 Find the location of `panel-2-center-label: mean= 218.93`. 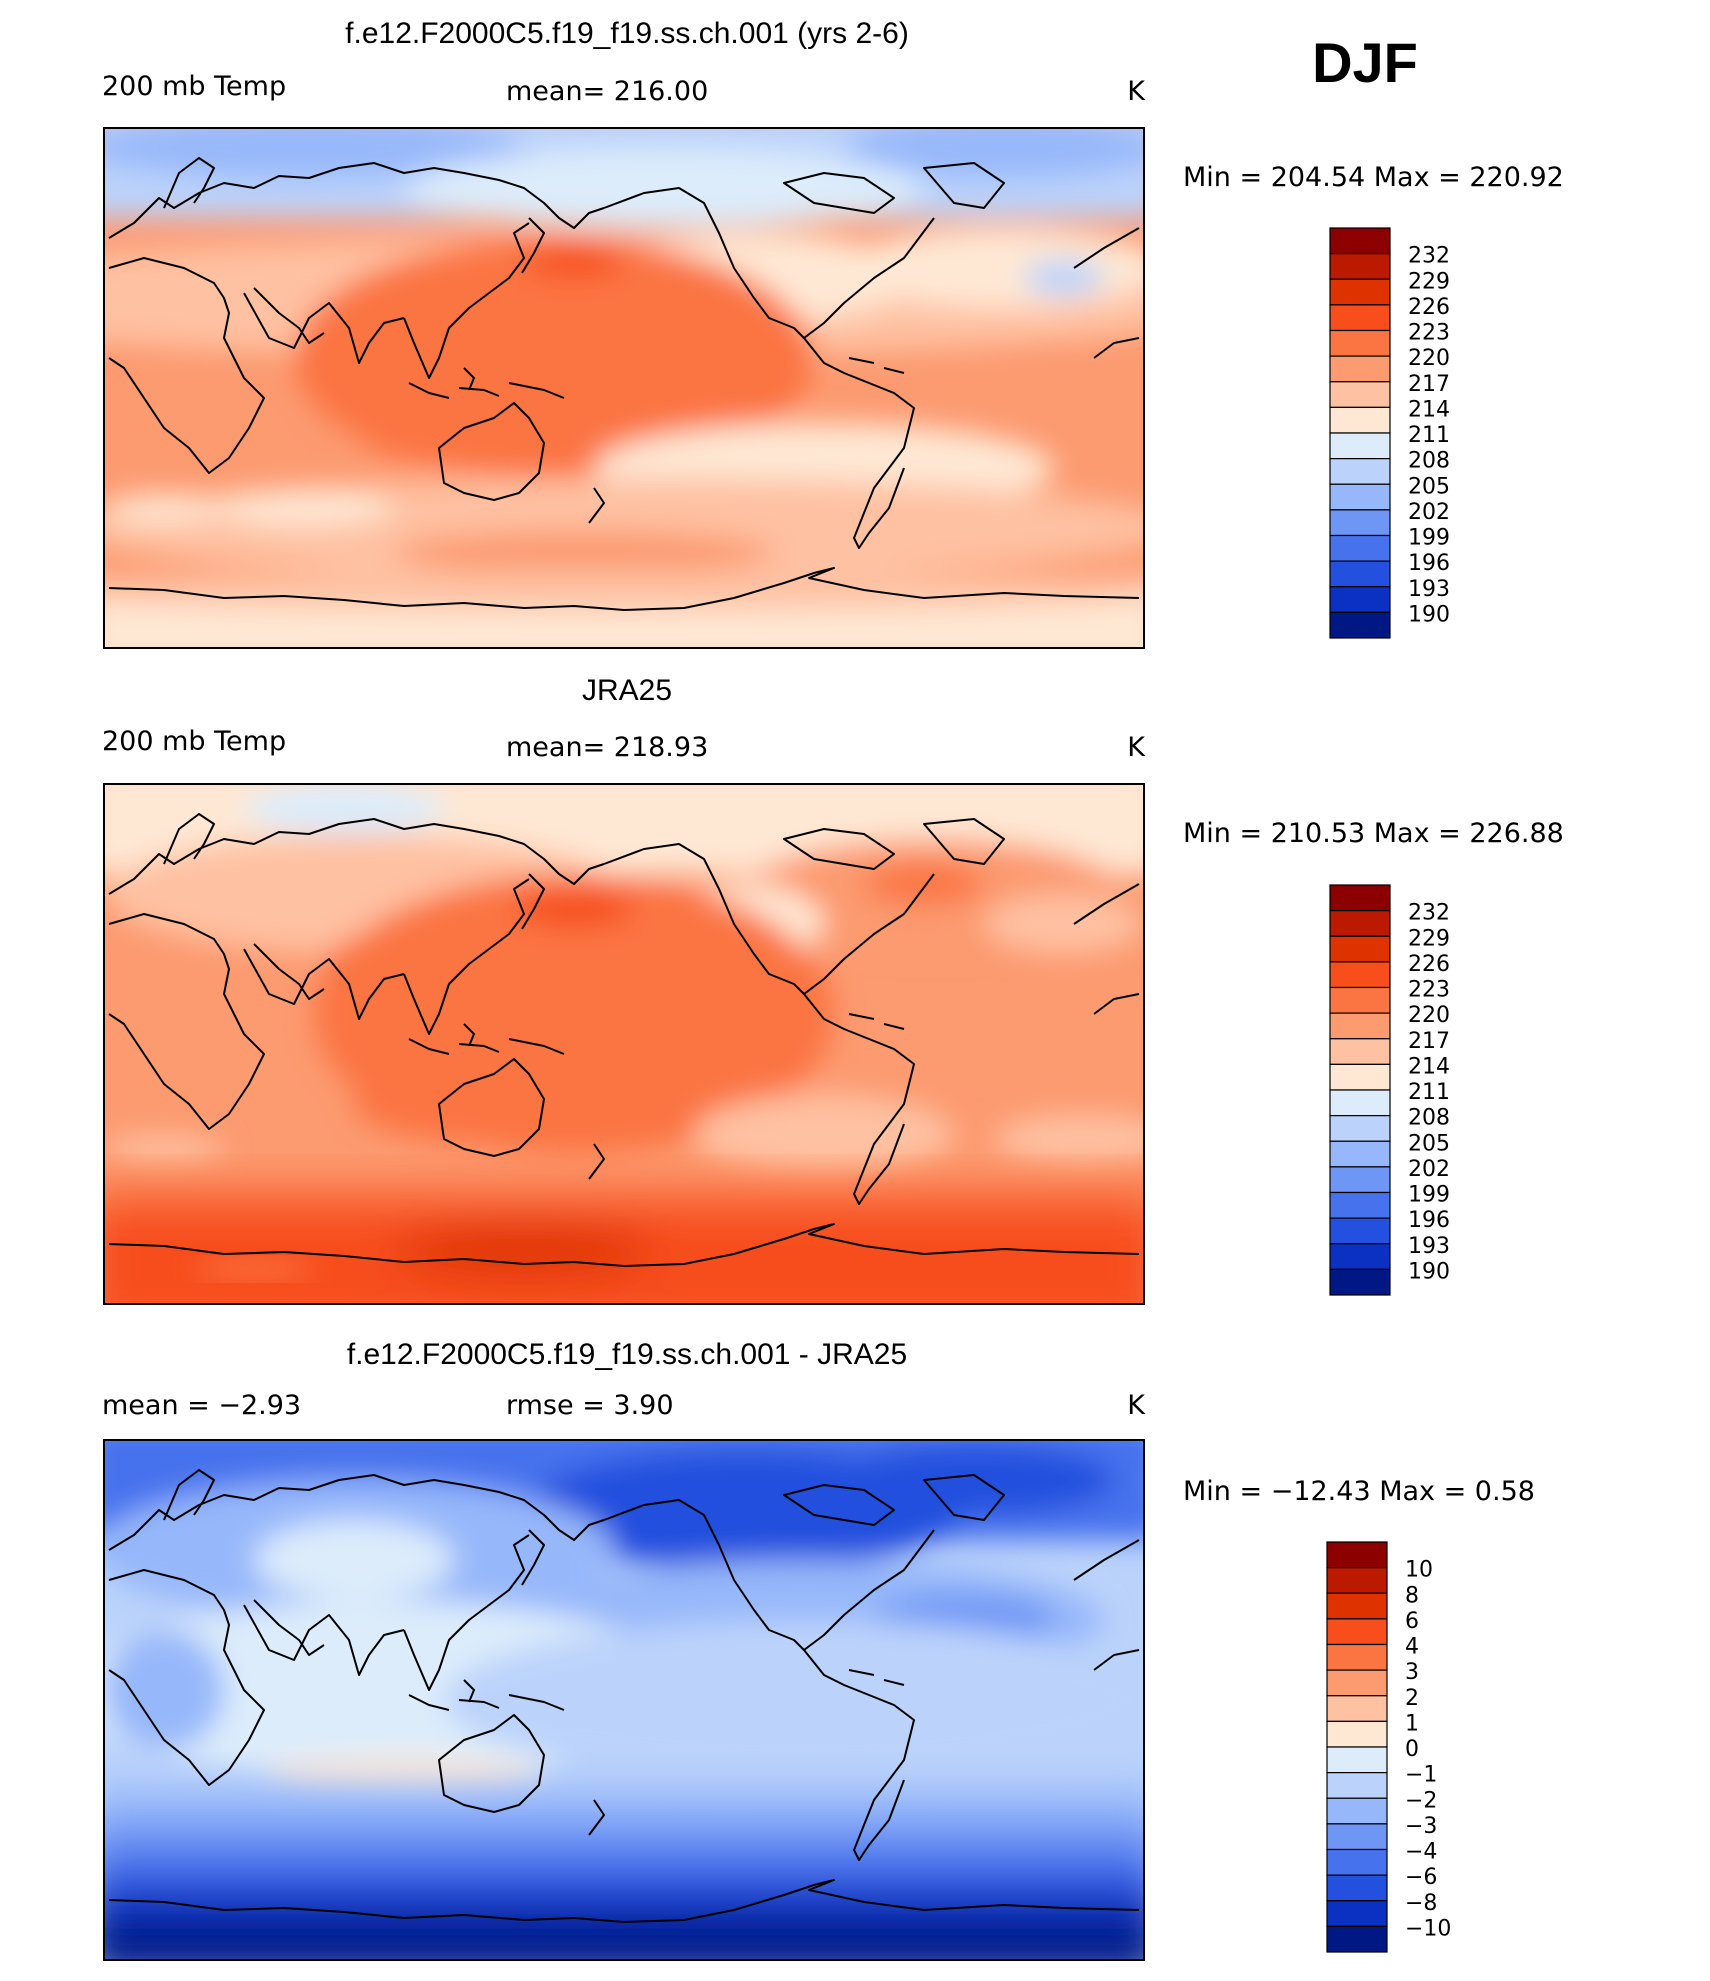

panel-2-center-label: mean= 218.93 is located at coordinates (607, 747).